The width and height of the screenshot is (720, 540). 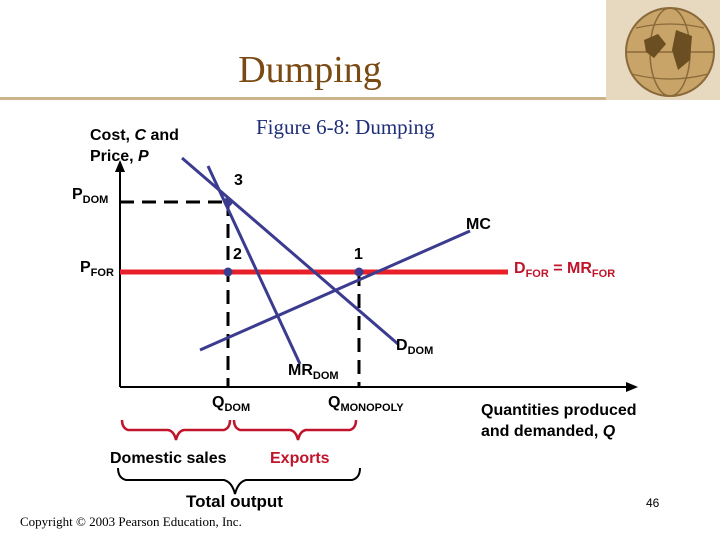 What do you see at coordinates (168, 458) in the screenshot?
I see `domestic-sales-label: Domestic sales` at bounding box center [168, 458].